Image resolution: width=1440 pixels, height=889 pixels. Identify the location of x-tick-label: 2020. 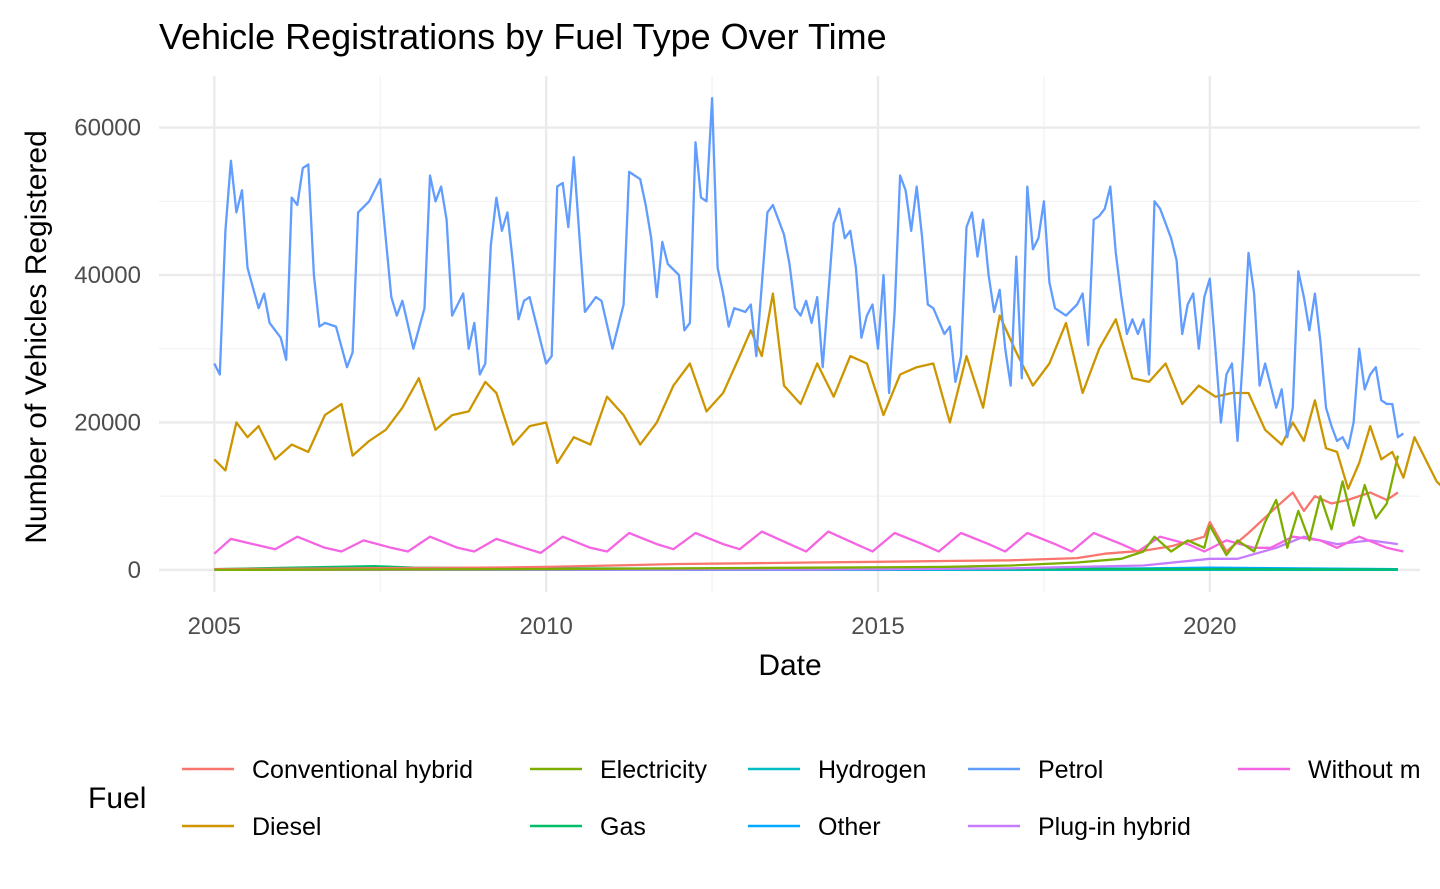
(1209, 626).